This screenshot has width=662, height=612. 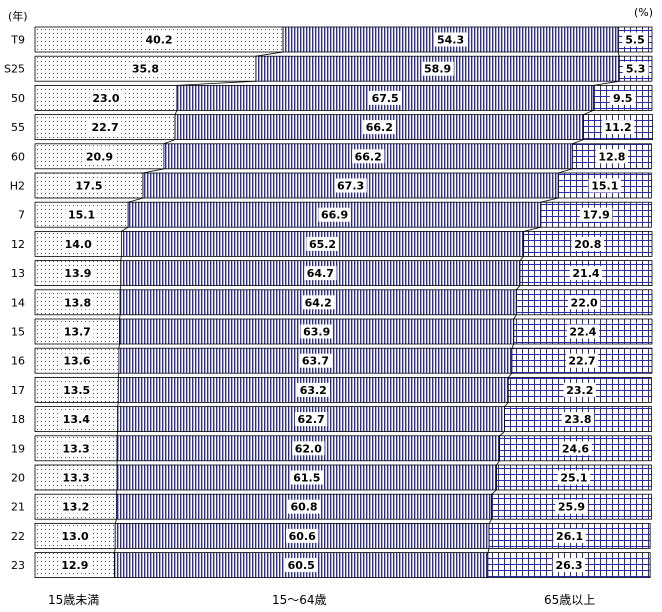 I want to click on legend-15-64: 15～64歳, so click(x=299, y=600).